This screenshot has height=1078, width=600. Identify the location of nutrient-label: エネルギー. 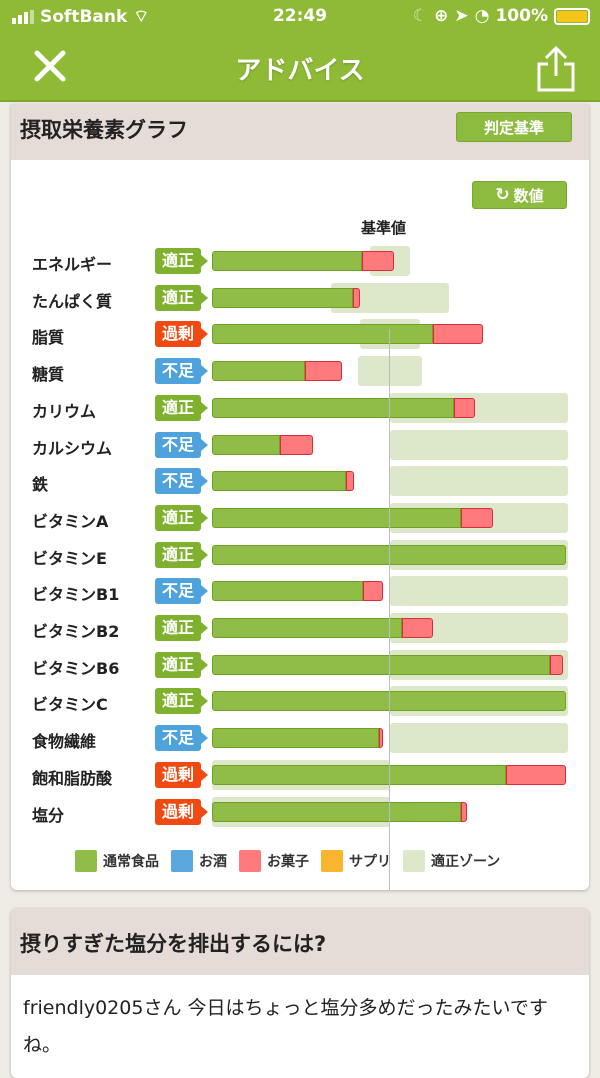
(72, 264).